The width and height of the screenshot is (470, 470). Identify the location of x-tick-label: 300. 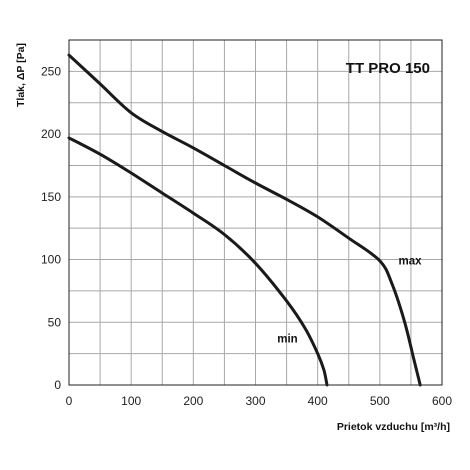
(255, 401).